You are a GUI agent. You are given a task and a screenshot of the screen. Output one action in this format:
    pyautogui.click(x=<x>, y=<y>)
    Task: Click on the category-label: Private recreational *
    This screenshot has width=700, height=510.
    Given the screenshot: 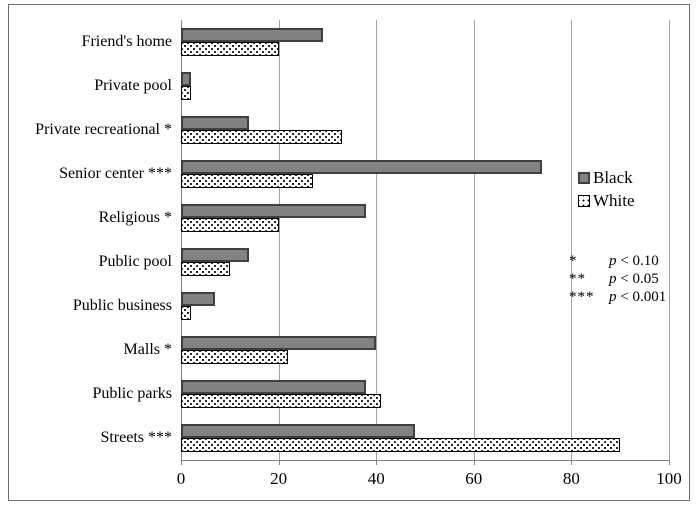 What is the action you would take?
    pyautogui.click(x=103, y=129)
    